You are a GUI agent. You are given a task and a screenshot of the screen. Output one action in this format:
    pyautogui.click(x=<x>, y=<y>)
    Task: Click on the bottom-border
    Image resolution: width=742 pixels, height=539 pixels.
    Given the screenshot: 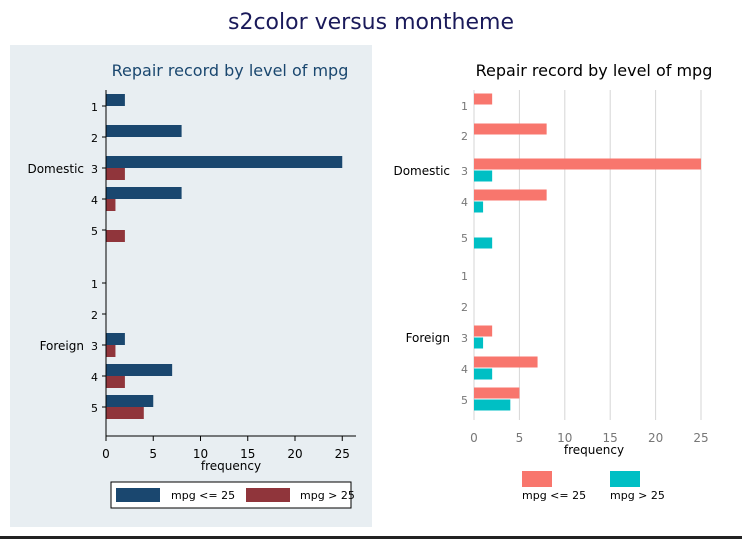 What is the action you would take?
    pyautogui.click(x=371, y=537)
    